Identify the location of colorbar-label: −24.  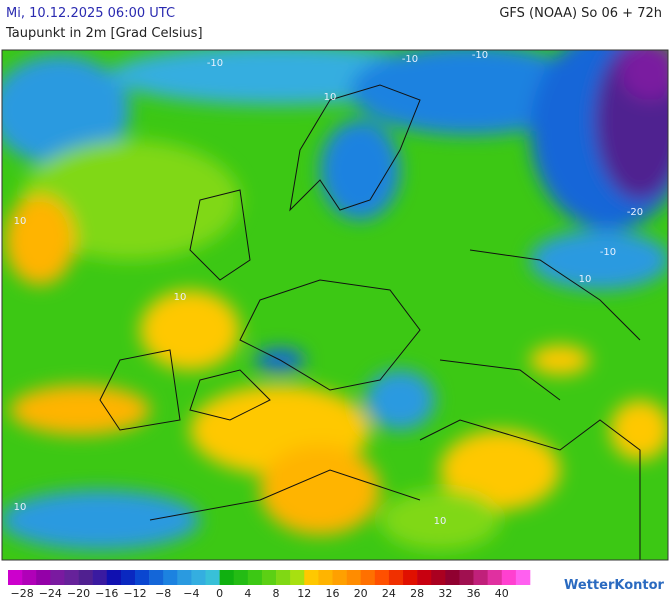
(50, 593).